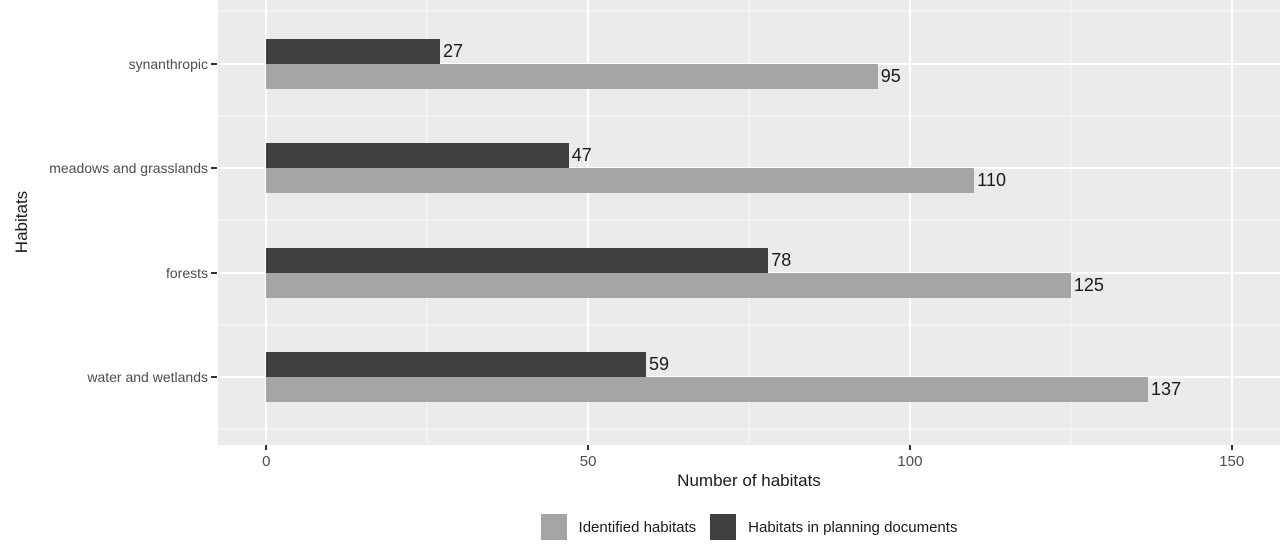  What do you see at coordinates (266, 461) in the screenshot?
I see `x-tick-label: 0` at bounding box center [266, 461].